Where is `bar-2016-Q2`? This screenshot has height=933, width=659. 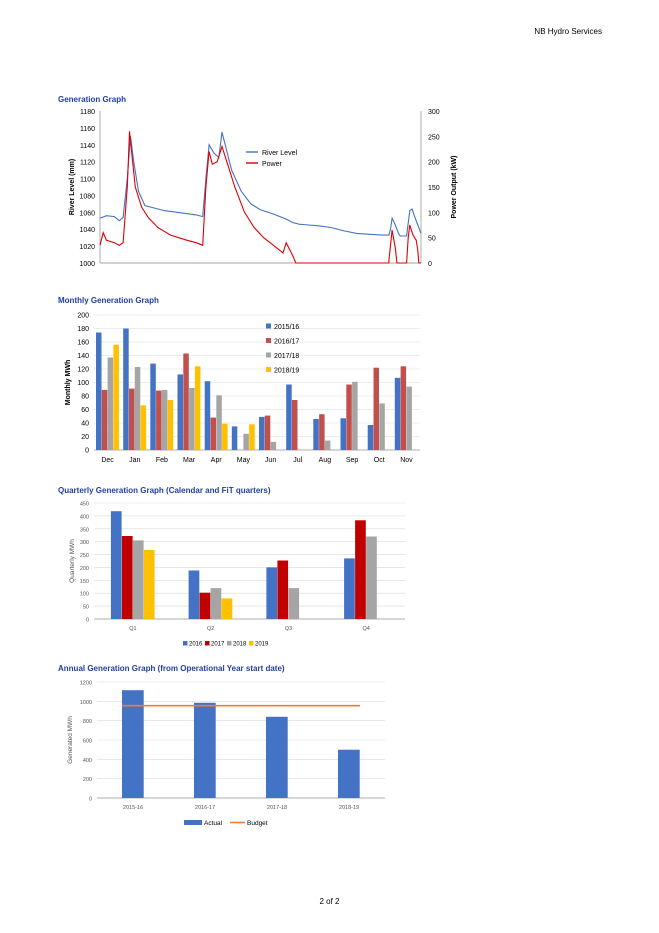
bar-2016-Q2 is located at coordinates (194, 594).